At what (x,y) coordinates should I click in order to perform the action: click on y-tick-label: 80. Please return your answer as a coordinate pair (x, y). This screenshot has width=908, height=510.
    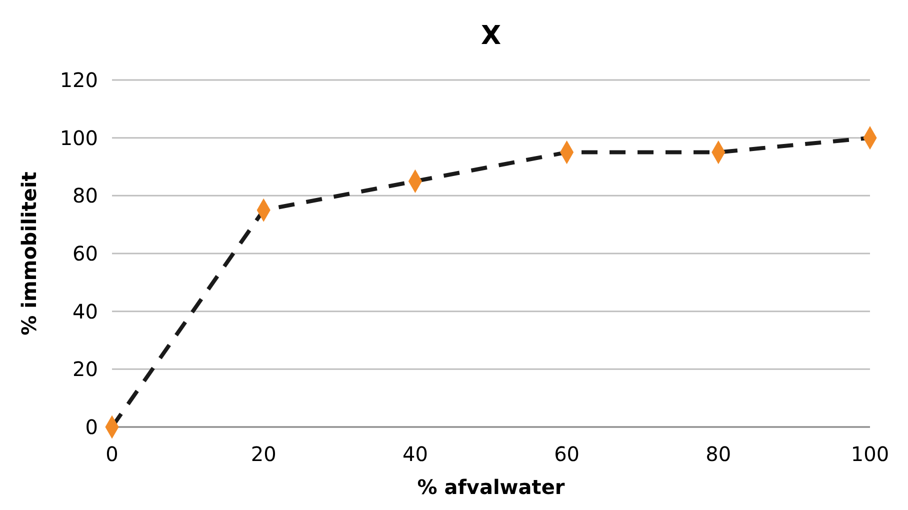
    Looking at the image, I should click on (85, 196).